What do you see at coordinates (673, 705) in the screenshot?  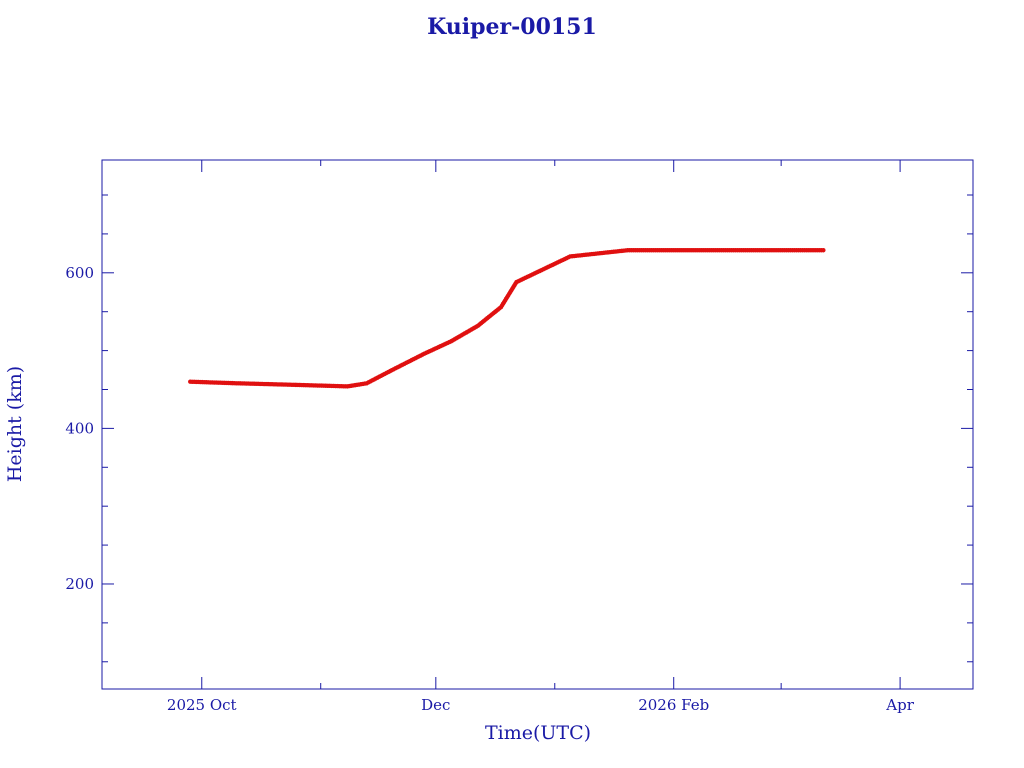 I see `x-tick-label: 2026 Feb` at bounding box center [673, 705].